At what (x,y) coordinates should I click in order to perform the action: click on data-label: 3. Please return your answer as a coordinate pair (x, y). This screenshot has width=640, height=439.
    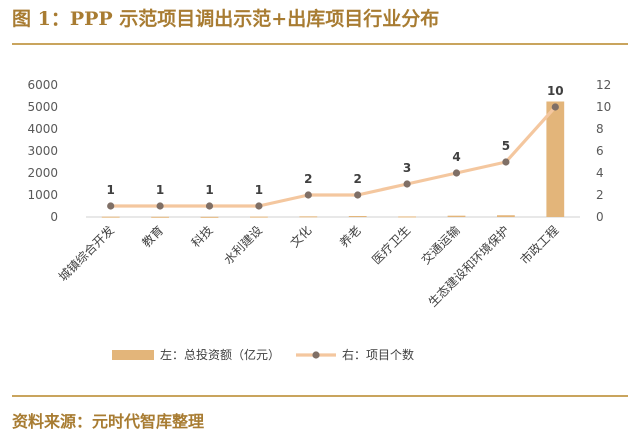
    Looking at the image, I should click on (407, 168).